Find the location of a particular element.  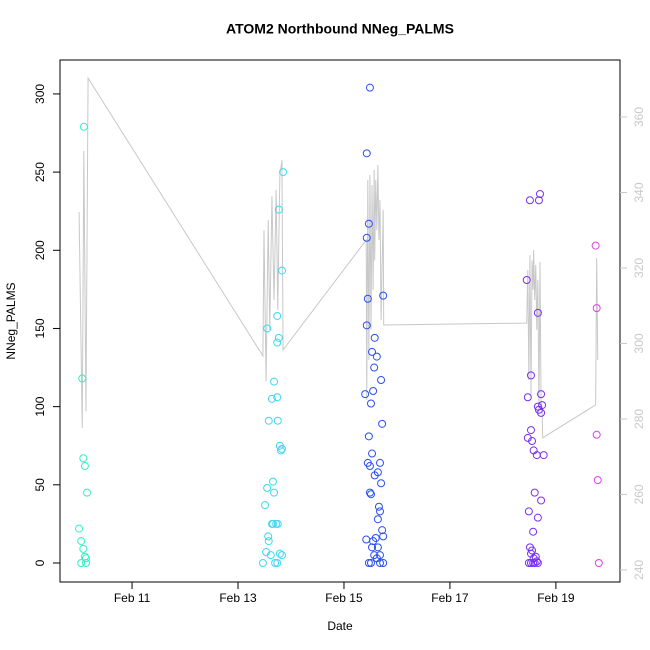

y2-tick-label: 300 is located at coordinates (639, 343).